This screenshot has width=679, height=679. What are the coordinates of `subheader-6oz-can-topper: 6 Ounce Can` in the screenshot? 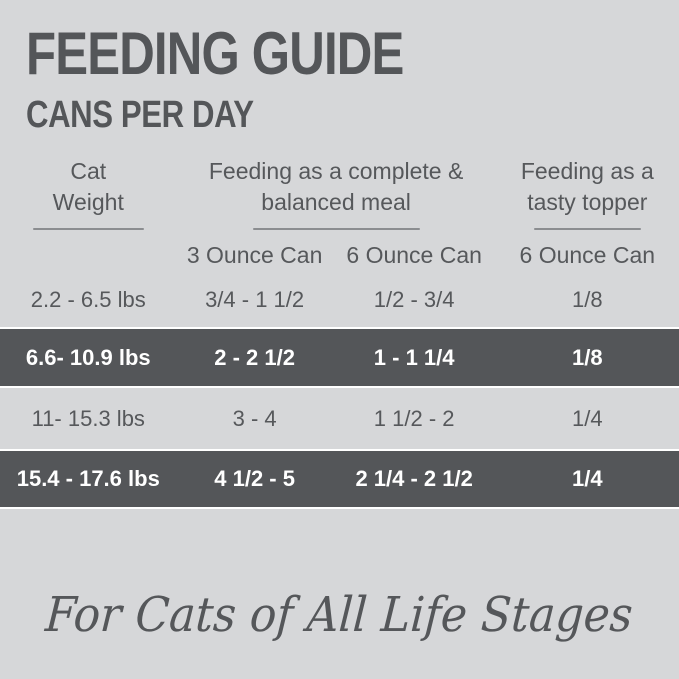 It's located at (587, 254).